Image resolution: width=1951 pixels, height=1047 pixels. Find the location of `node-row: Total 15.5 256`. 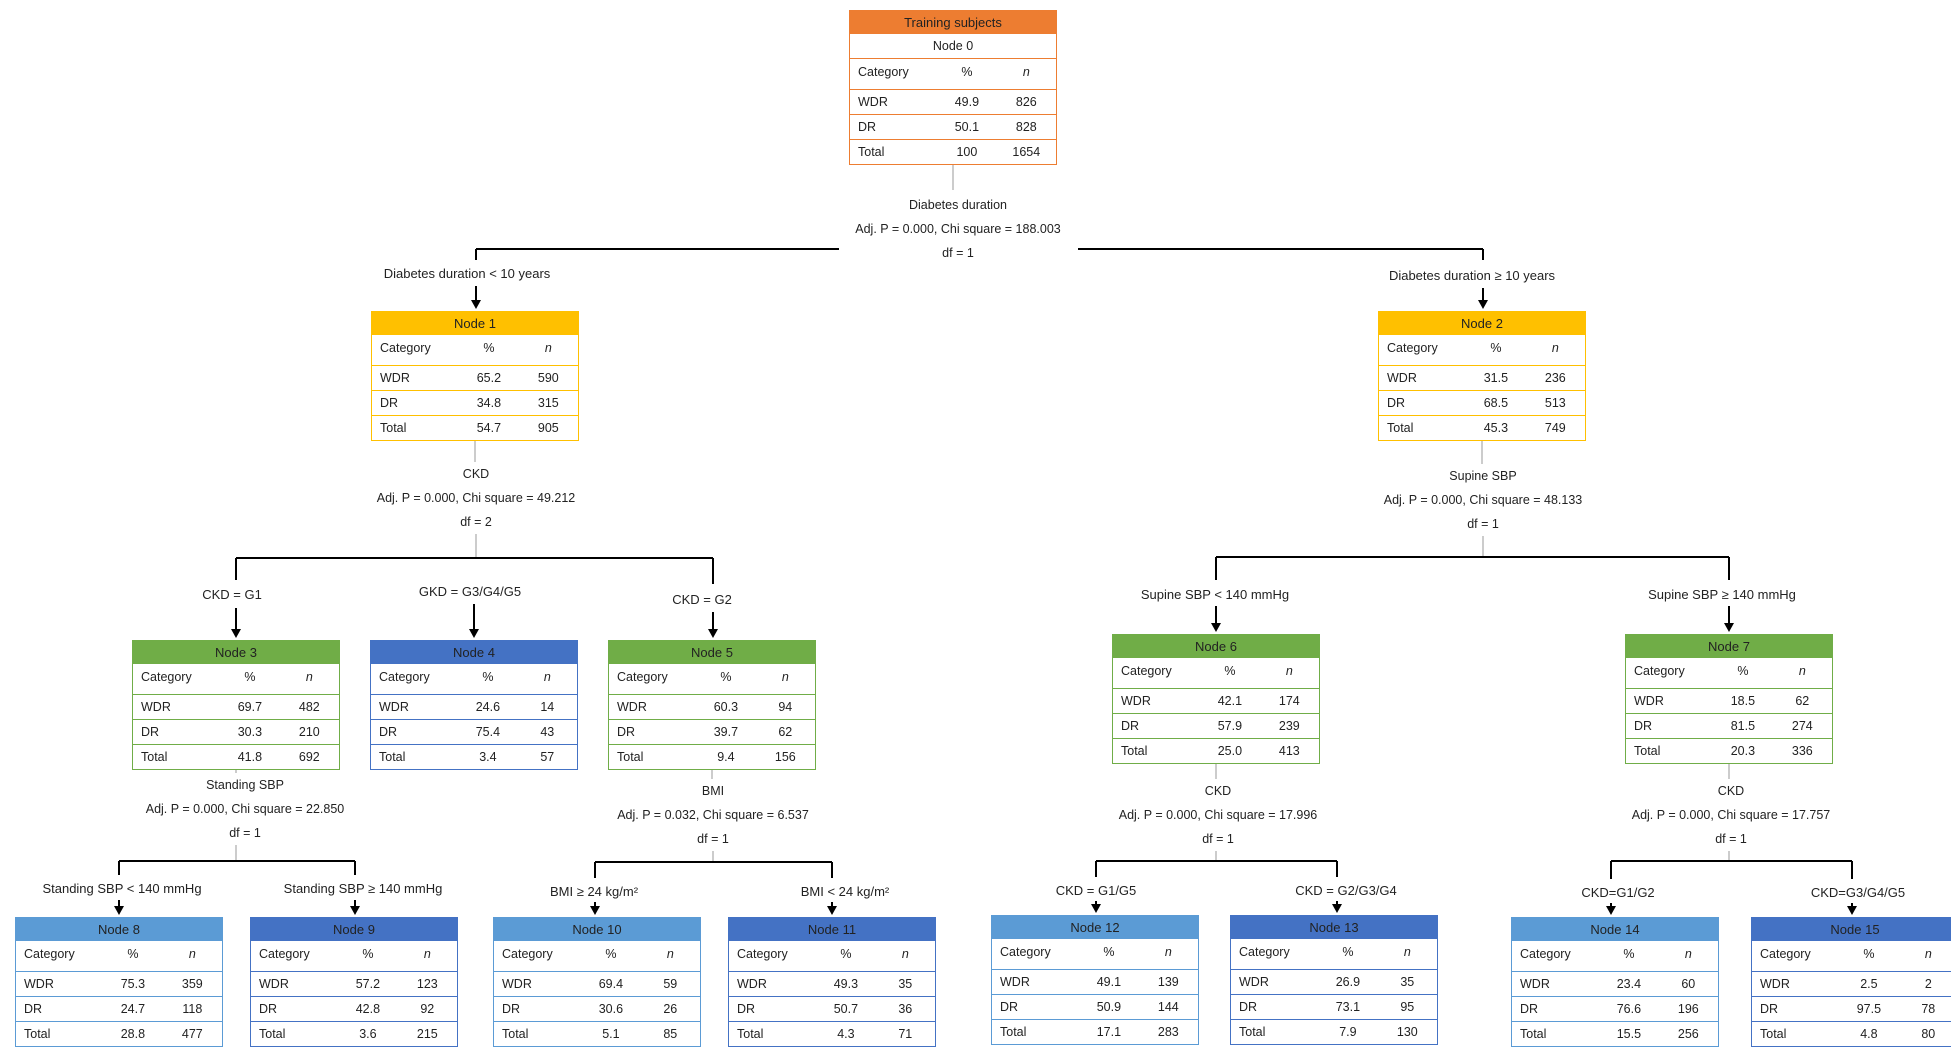

node-row: Total 15.5 256 is located at coordinates (1615, 1034).